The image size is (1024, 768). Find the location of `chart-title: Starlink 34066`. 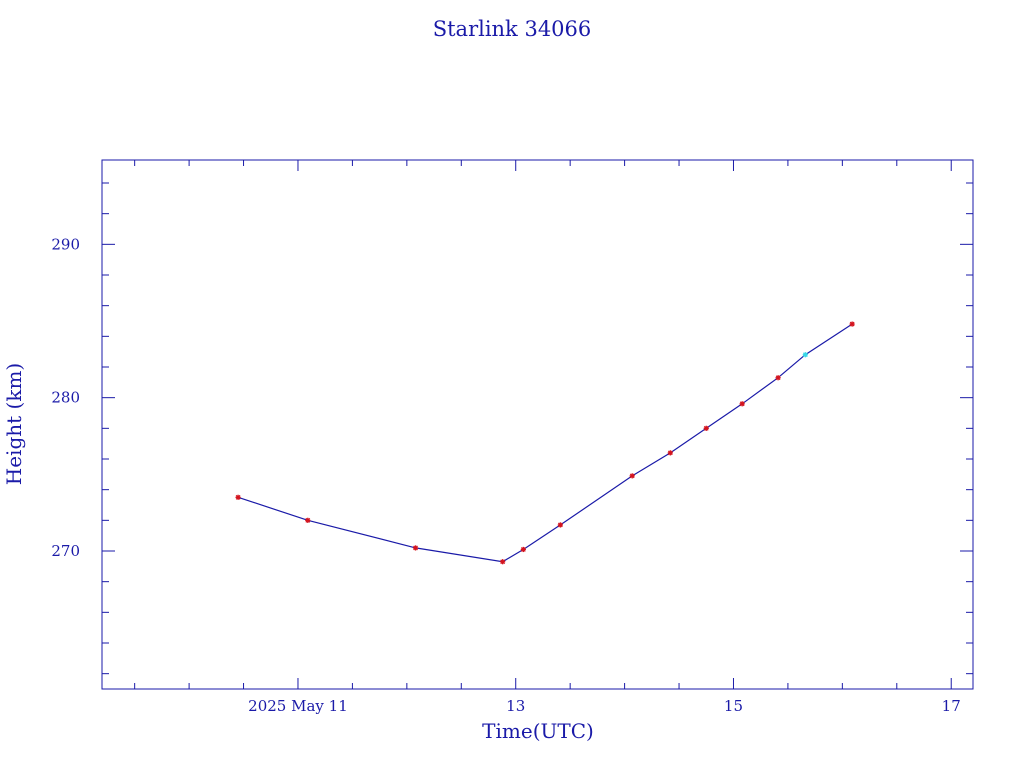

chart-title: Starlink 34066 is located at coordinates (512, 29).